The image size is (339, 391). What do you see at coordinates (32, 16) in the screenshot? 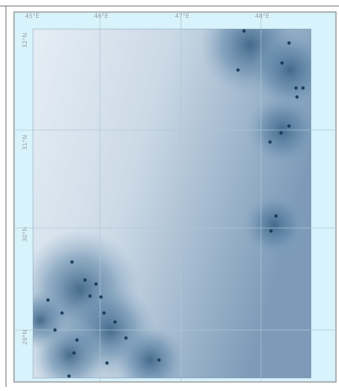
I see `tick-label-top: 45°E` at bounding box center [32, 16].